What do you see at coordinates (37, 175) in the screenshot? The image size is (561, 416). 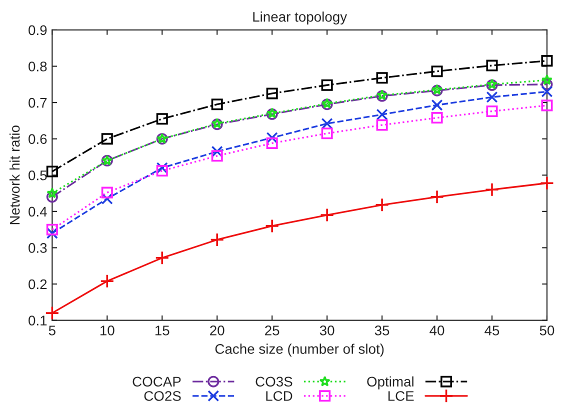 I see `y-tick-label: 0.5` at bounding box center [37, 175].